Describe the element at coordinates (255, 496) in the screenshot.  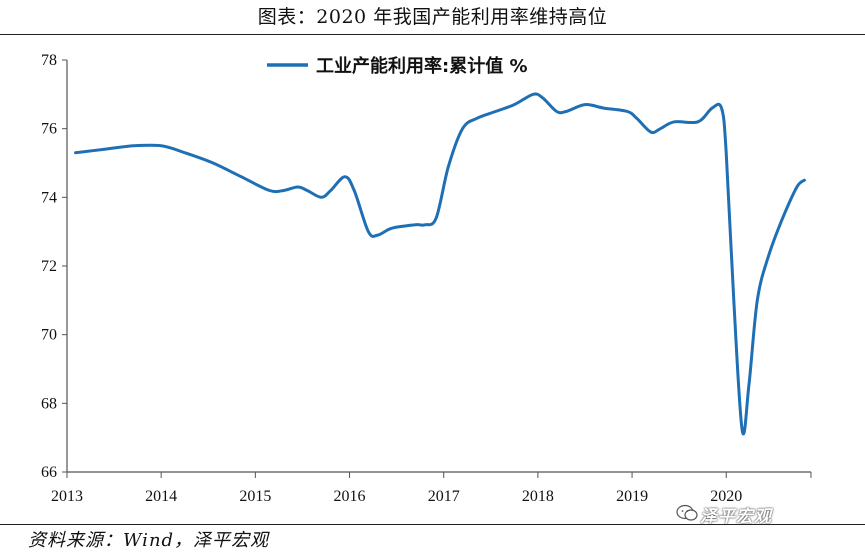
I see `x-tick-label: 2015` at that location.